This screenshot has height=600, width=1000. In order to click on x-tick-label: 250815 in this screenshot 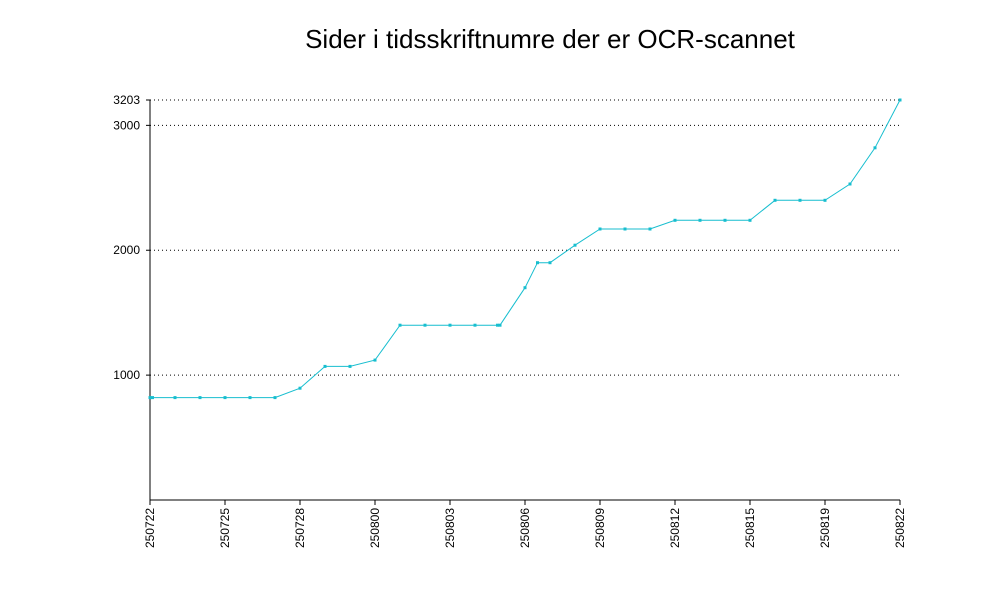, I will do `click(750, 528)`.